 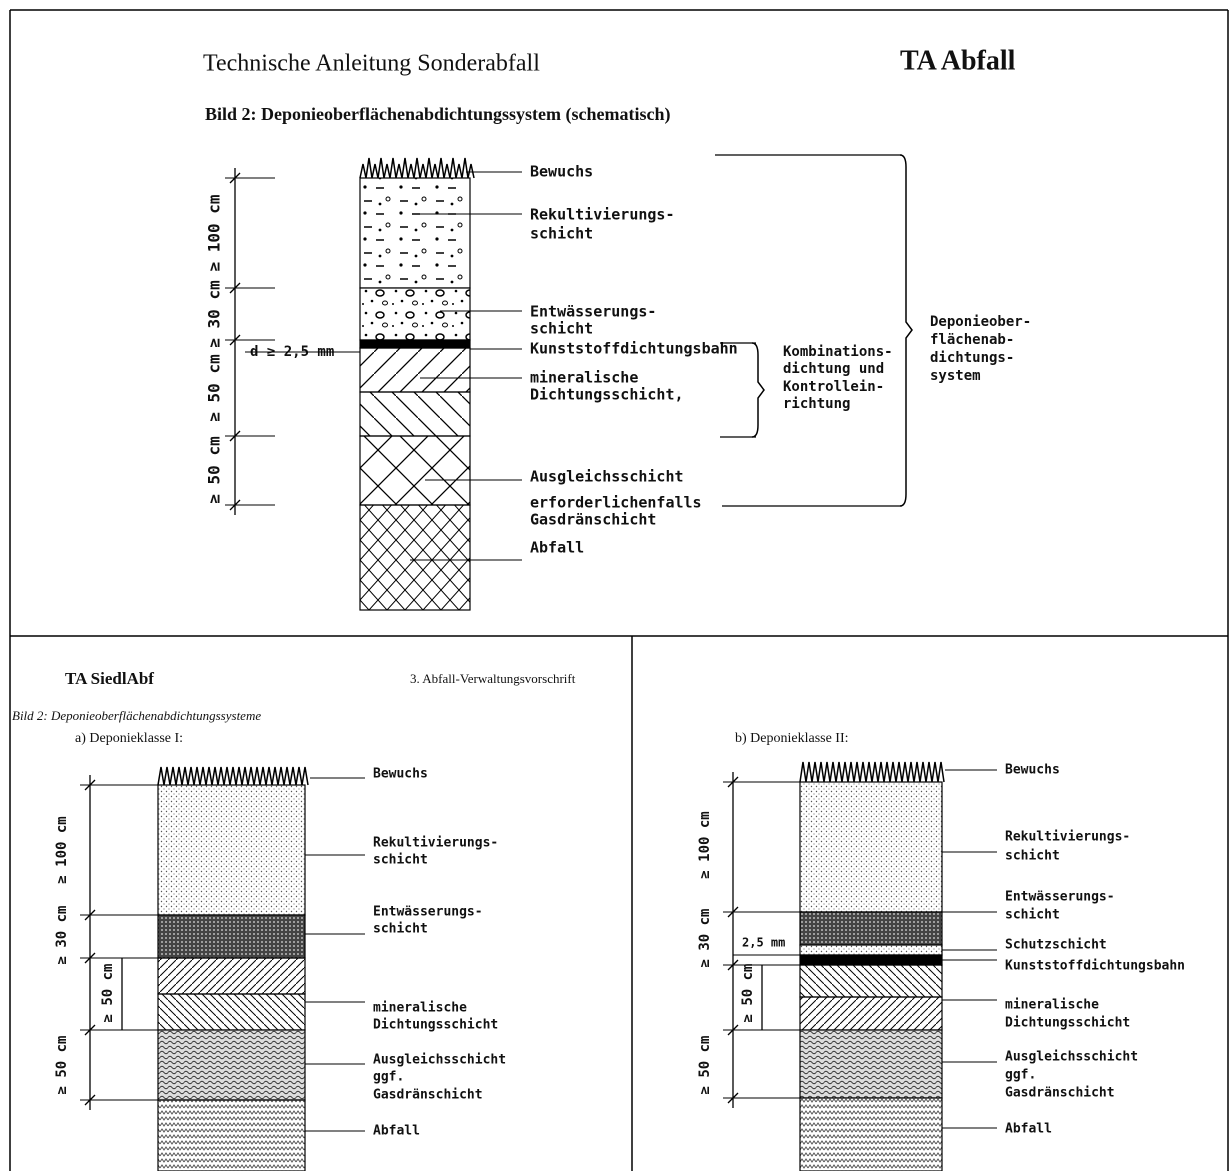 I want to click on bracket-label: dichtung und, so click(x=833, y=369).